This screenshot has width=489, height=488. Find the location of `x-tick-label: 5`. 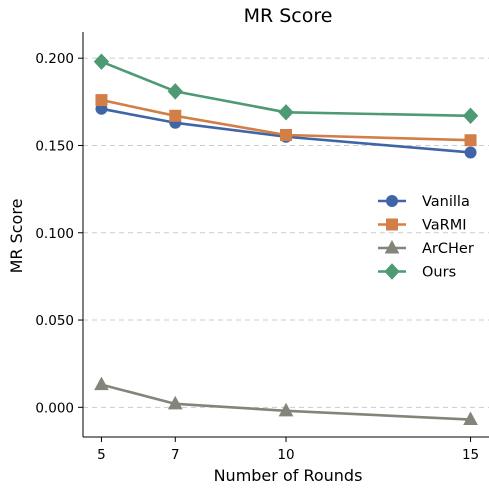

x-tick-label: 5 is located at coordinates (101, 455).